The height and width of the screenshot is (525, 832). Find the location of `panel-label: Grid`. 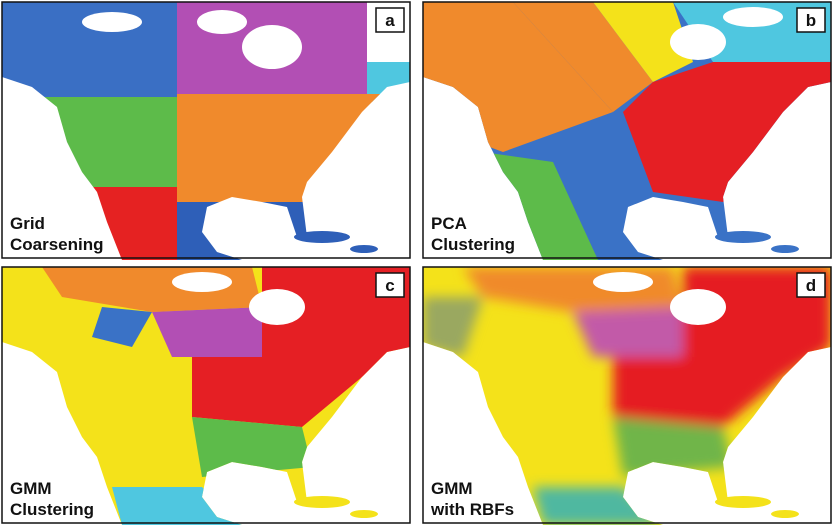

panel-label: Grid is located at coordinates (27, 223).